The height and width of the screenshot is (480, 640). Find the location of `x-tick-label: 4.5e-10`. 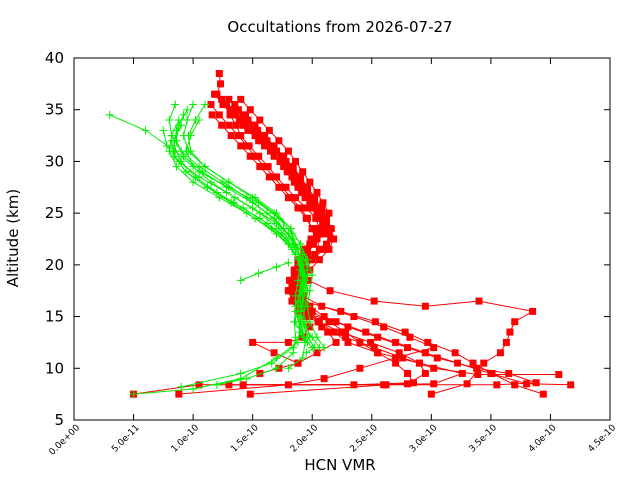

x-tick-label: 4.5e-10 is located at coordinates (603, 439).